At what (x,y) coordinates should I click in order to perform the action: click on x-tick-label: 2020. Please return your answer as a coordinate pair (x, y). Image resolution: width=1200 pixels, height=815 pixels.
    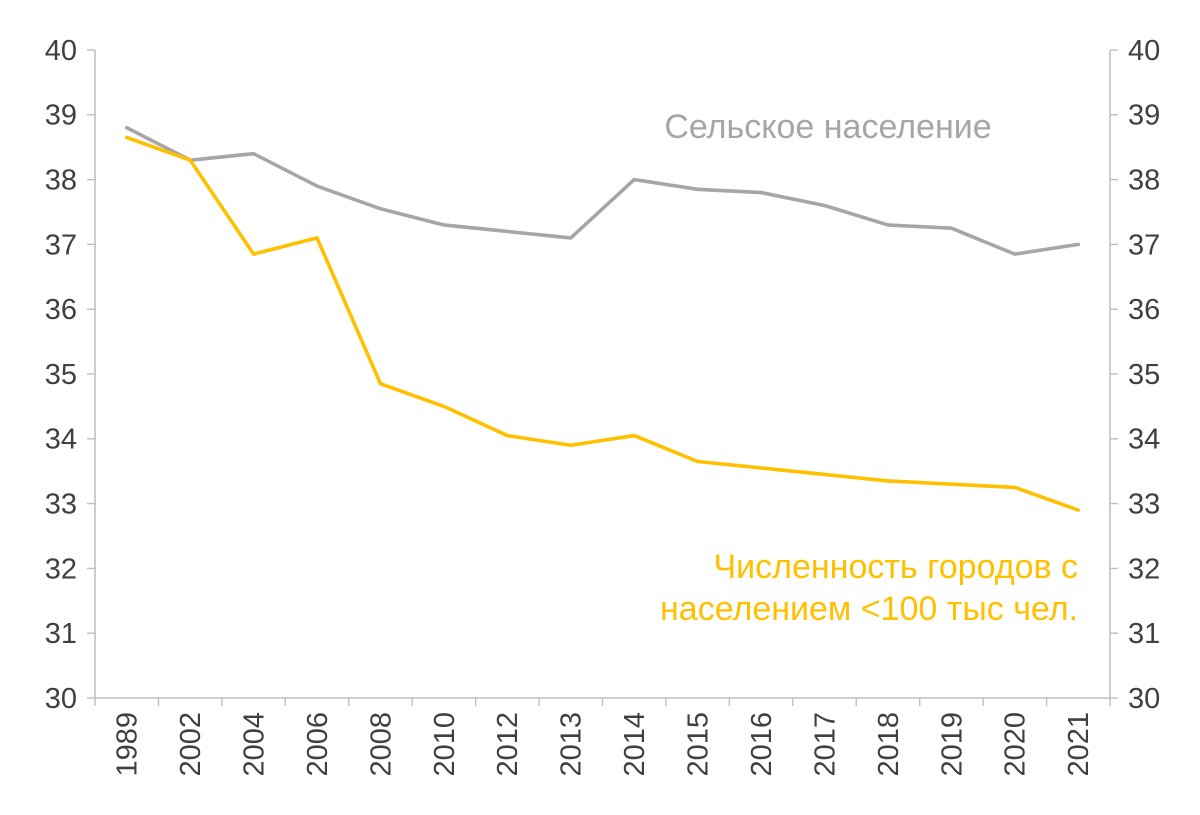
    Looking at the image, I should click on (1016, 744).